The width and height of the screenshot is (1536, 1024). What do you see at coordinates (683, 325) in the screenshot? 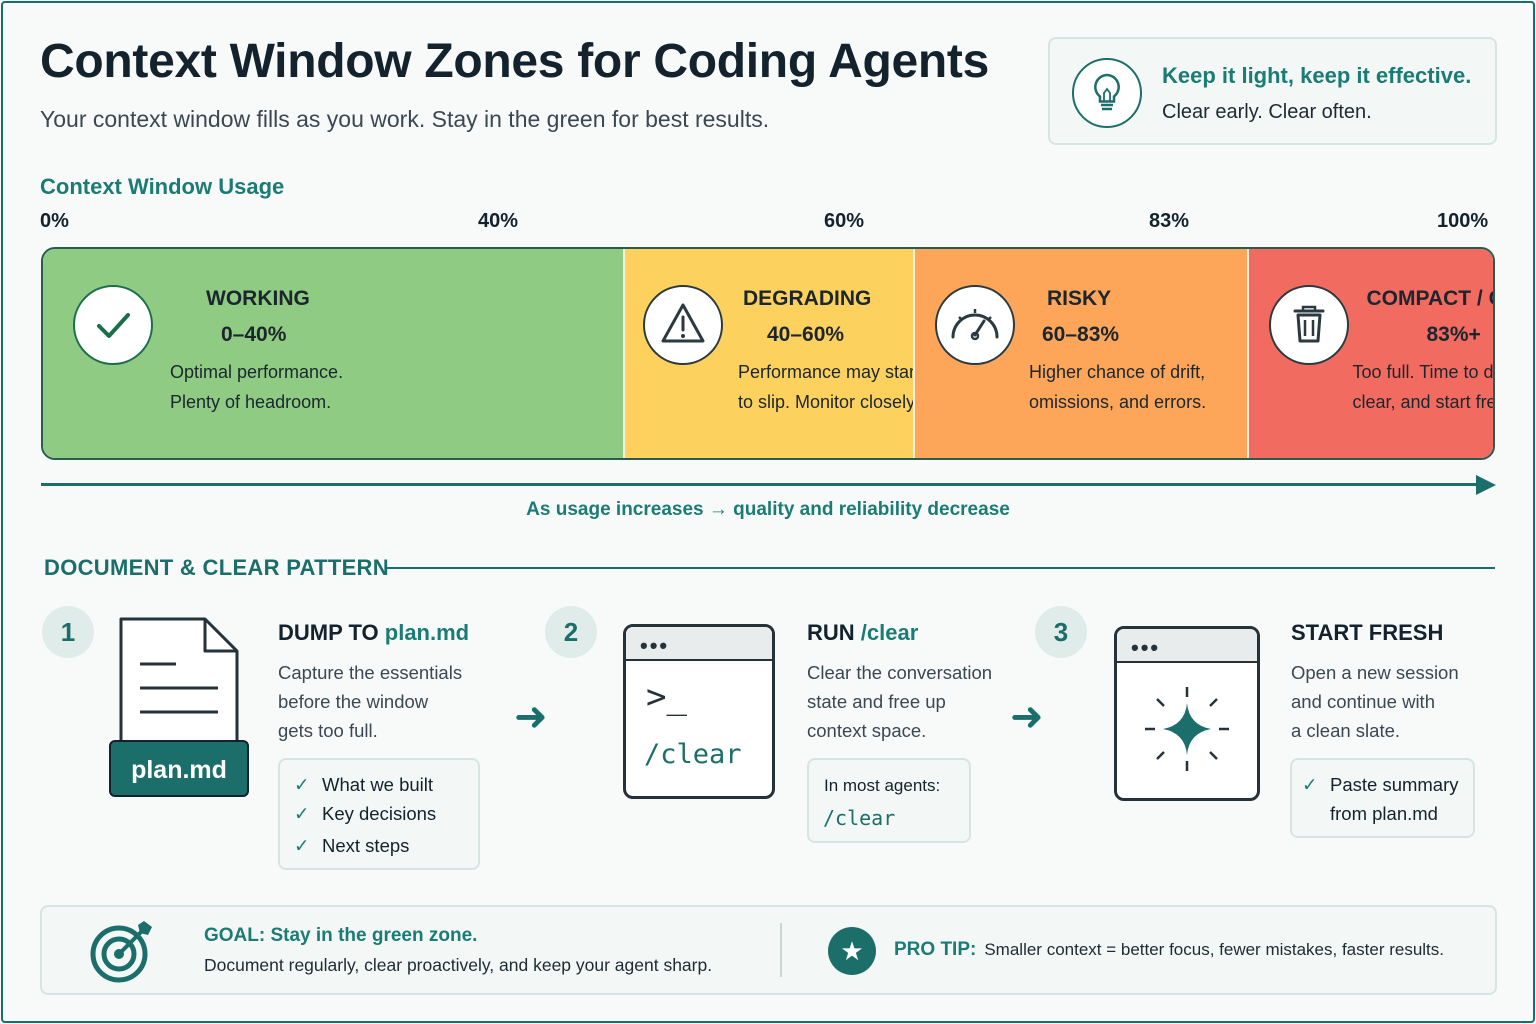
I see `warning-icon` at bounding box center [683, 325].